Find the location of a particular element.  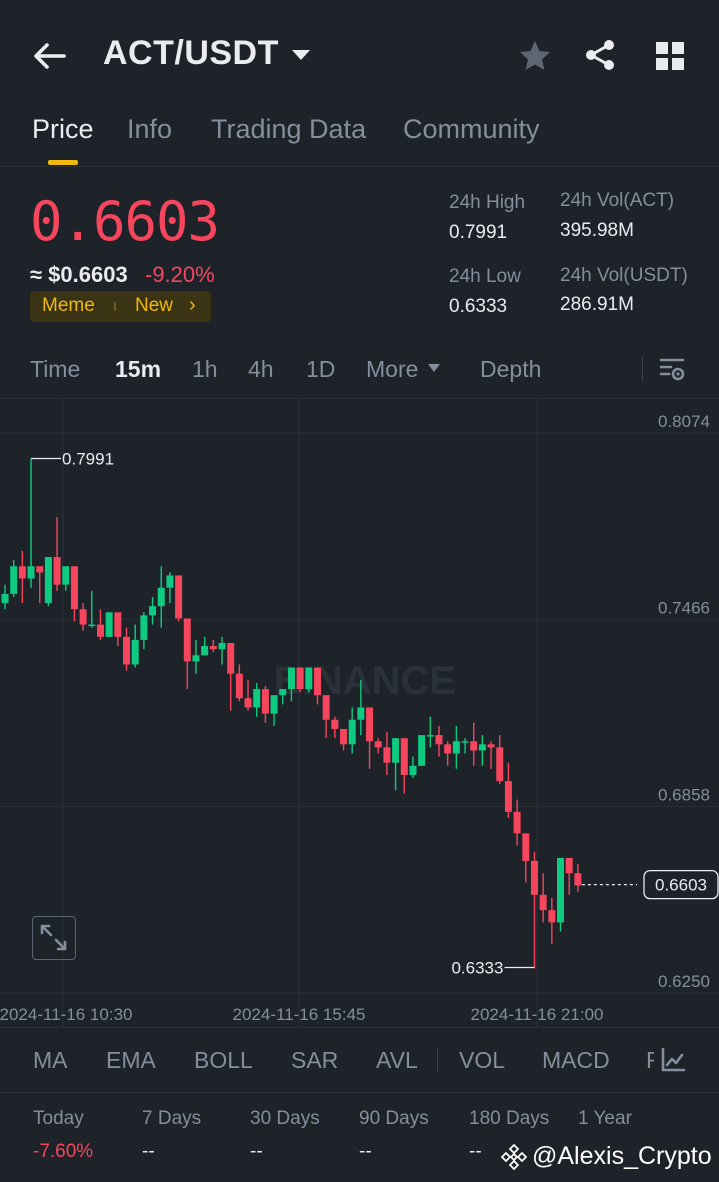

perf-7d-value: -- is located at coordinates (148, 1151).